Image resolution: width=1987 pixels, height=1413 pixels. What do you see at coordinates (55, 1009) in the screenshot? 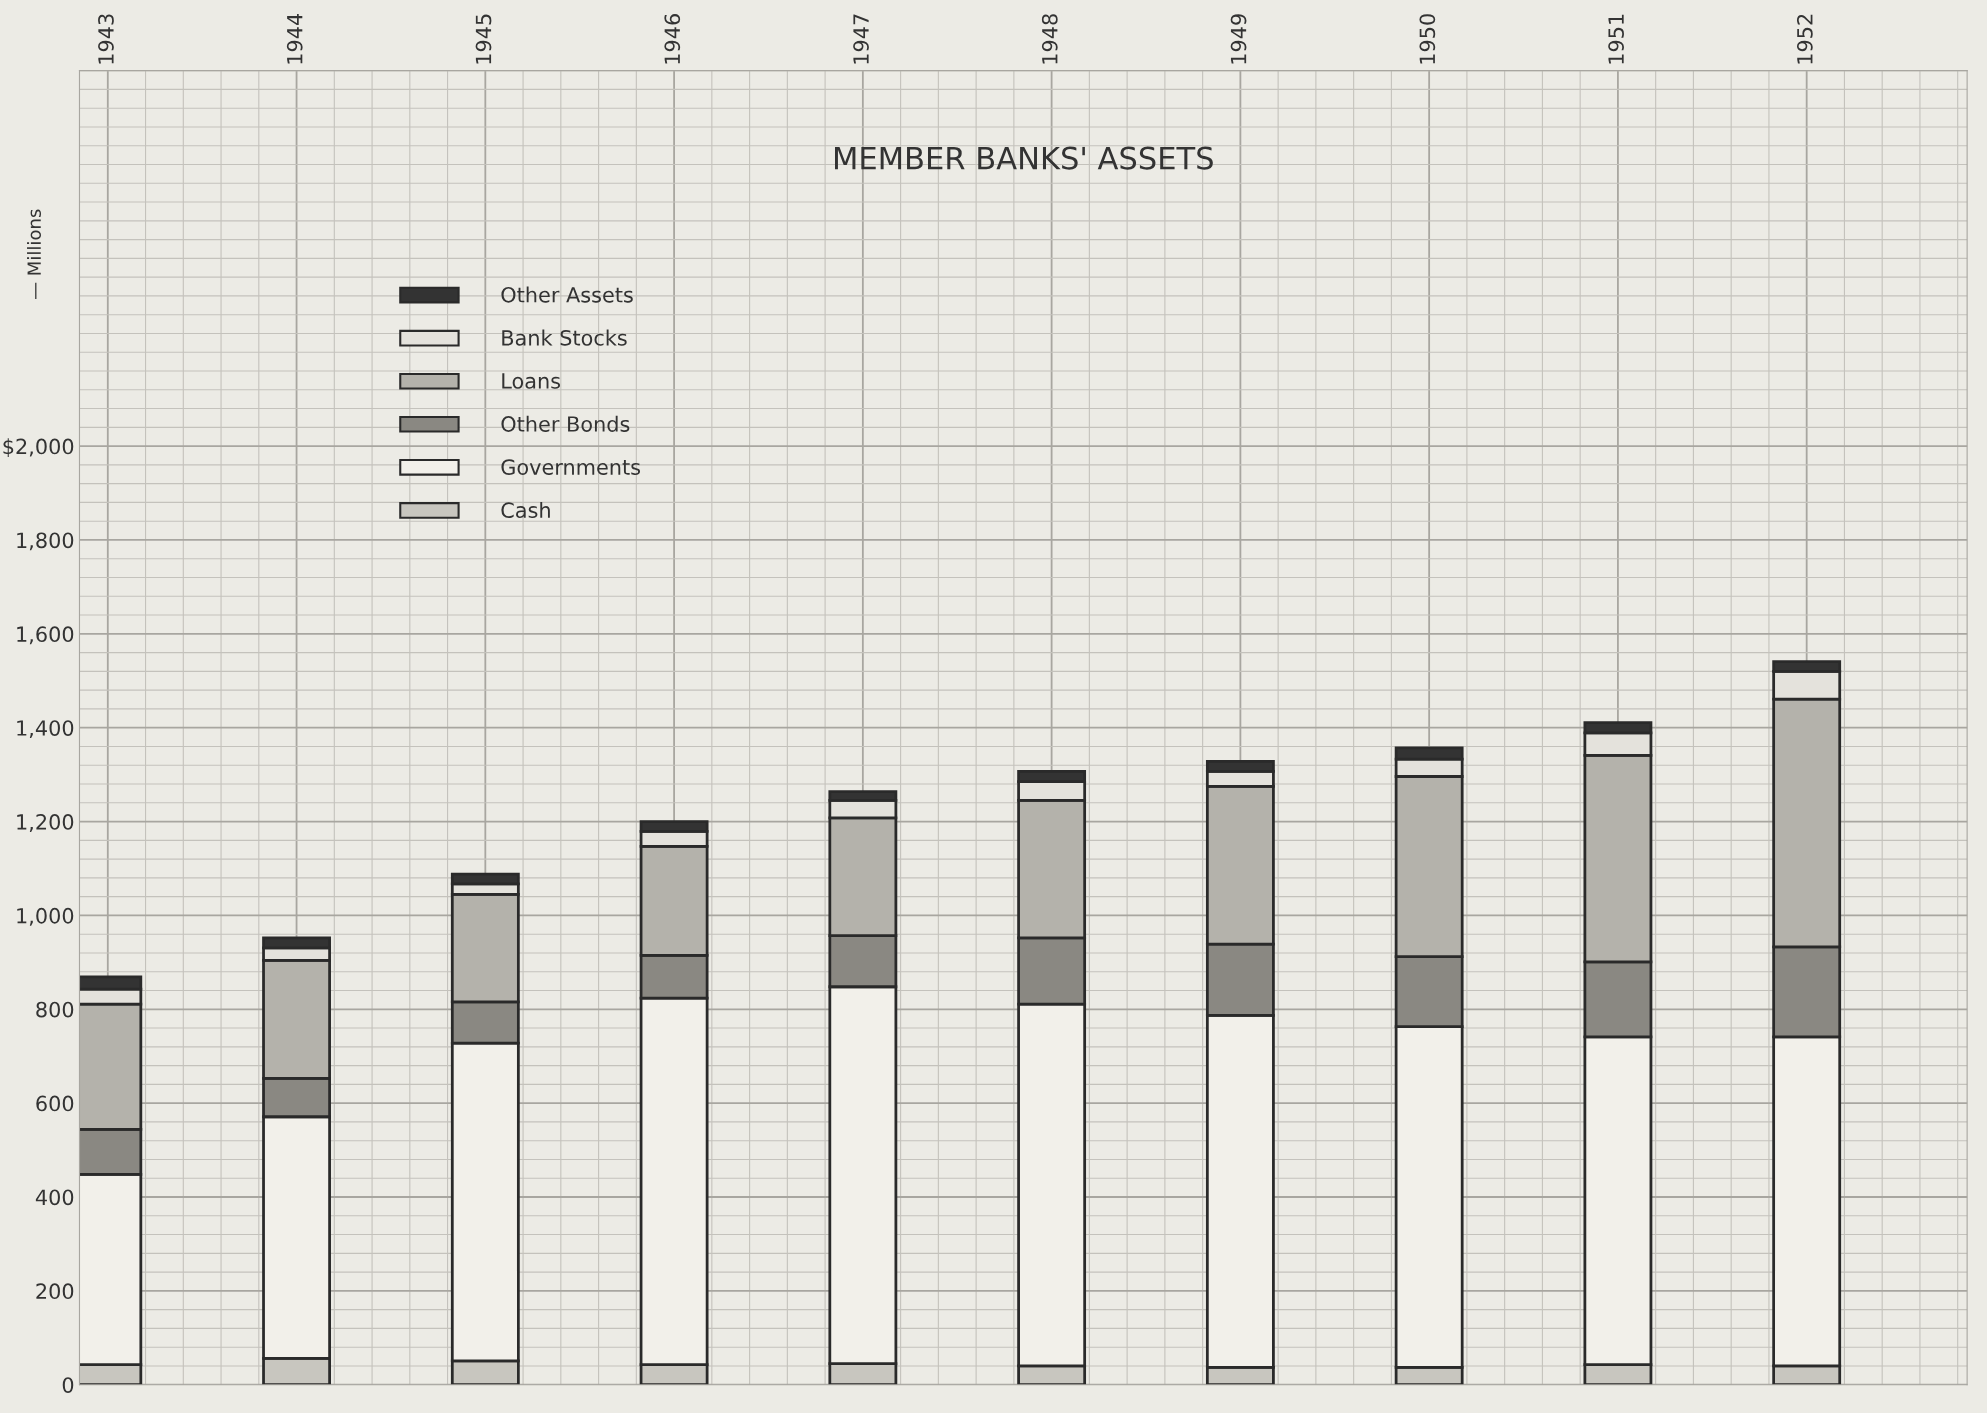
I see `y-tick-label: 800` at bounding box center [55, 1009].